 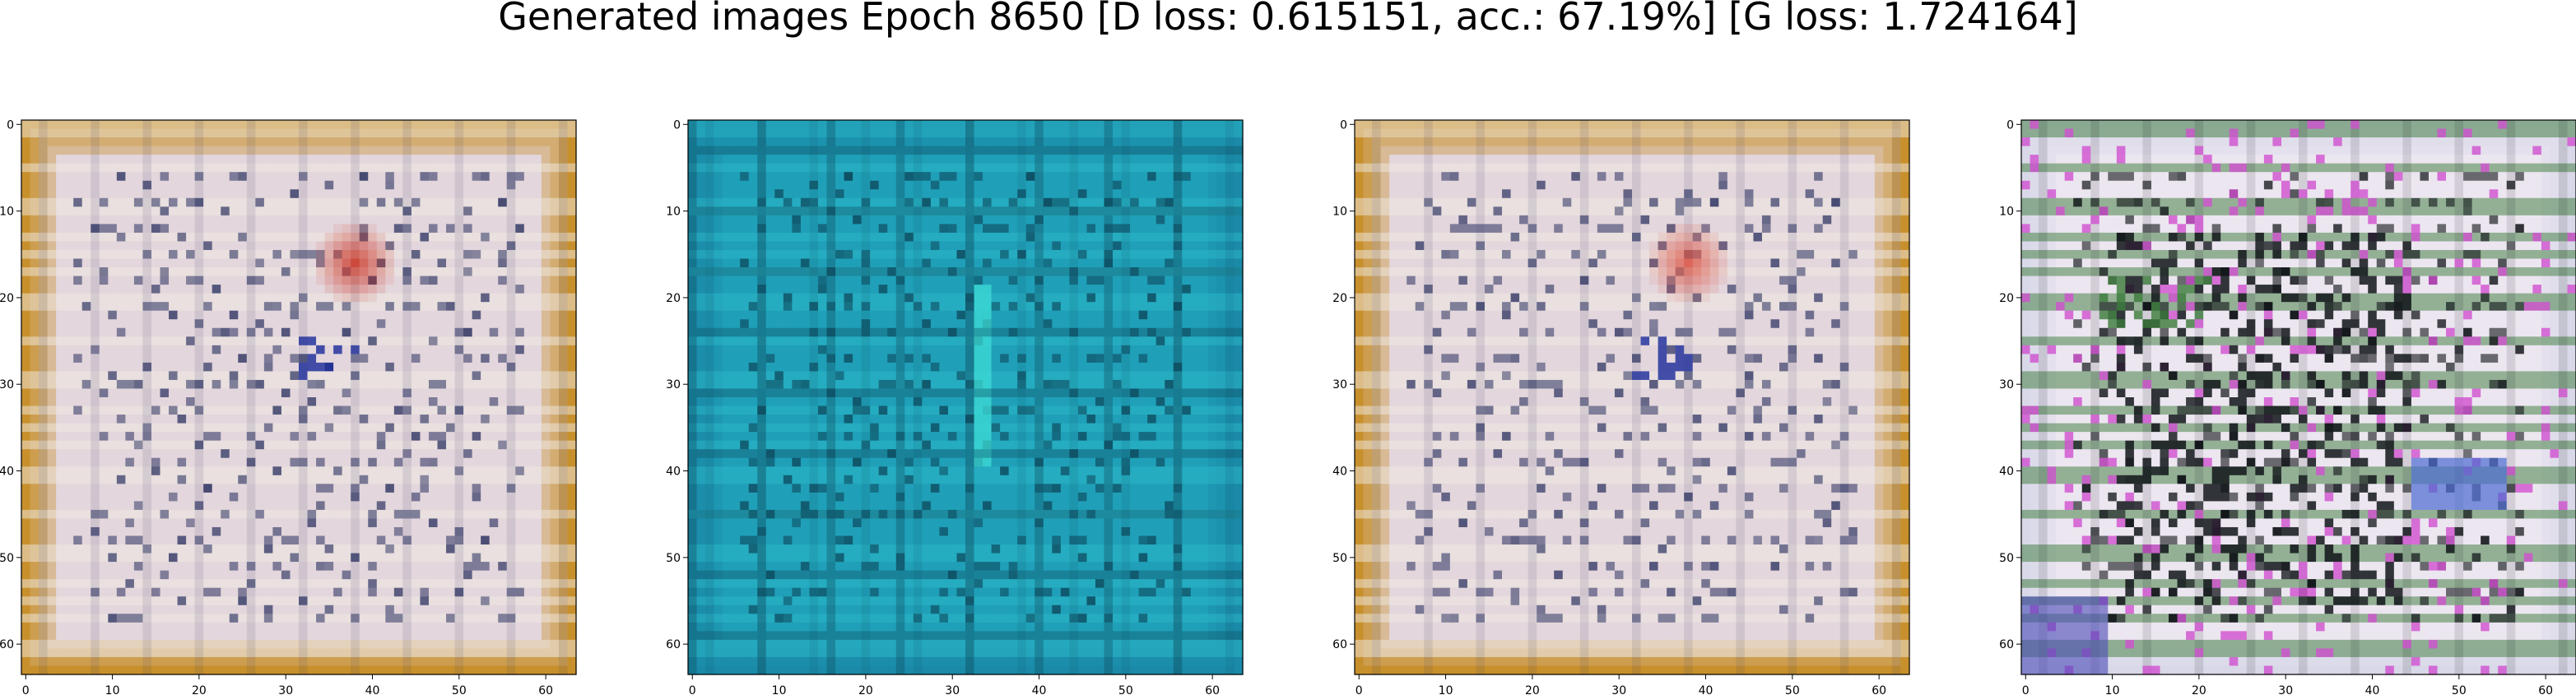 I want to click on y-tick-label: 60, so click(x=1339, y=644).